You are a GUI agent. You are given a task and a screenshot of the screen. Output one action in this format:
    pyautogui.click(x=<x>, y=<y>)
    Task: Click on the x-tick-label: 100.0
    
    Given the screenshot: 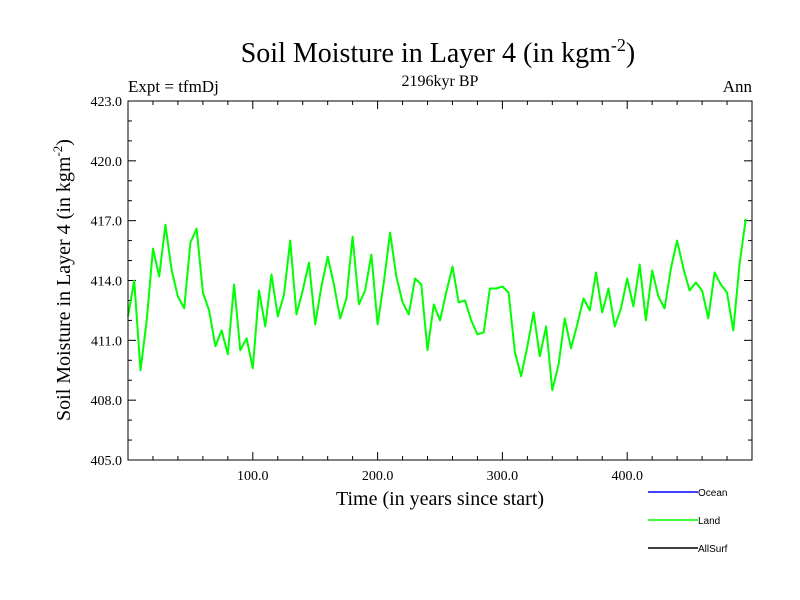 What is the action you would take?
    pyautogui.click(x=253, y=476)
    